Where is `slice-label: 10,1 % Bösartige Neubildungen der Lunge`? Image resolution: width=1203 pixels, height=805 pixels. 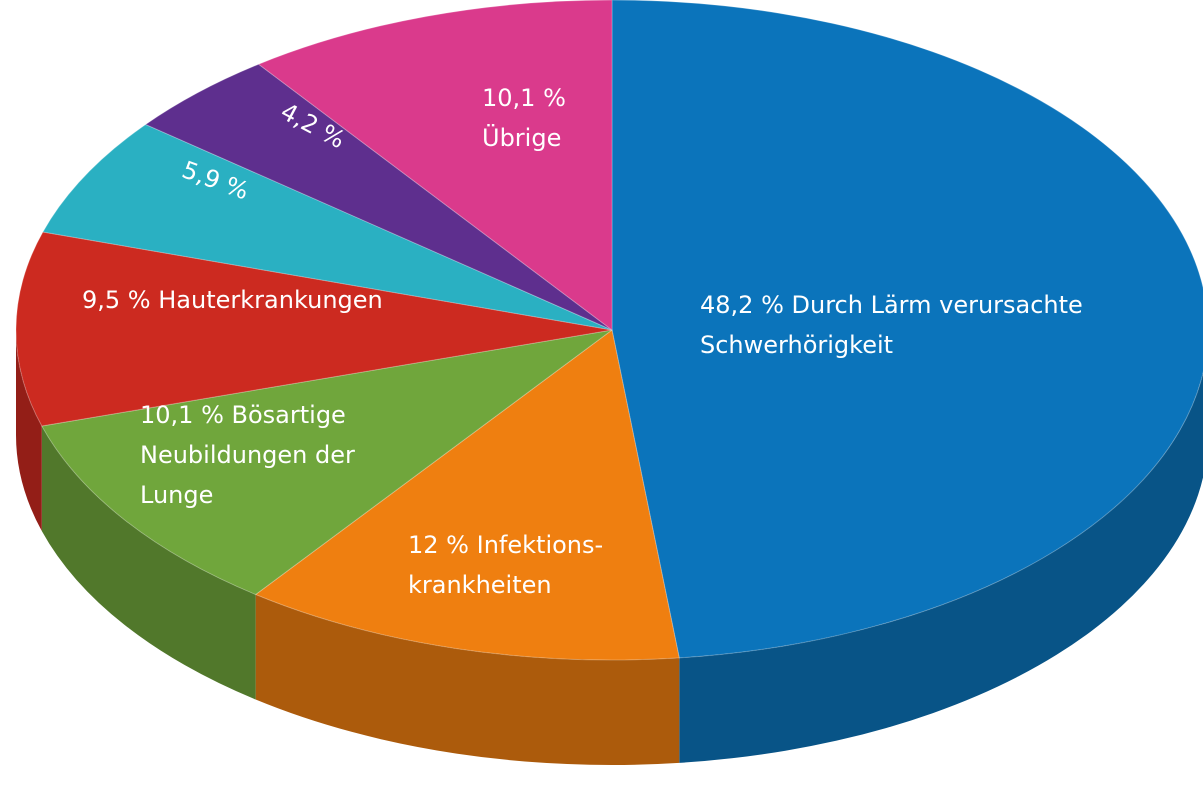 slice-label: 10,1 % Bösartige Neubildungen der Lunge is located at coordinates (247, 455).